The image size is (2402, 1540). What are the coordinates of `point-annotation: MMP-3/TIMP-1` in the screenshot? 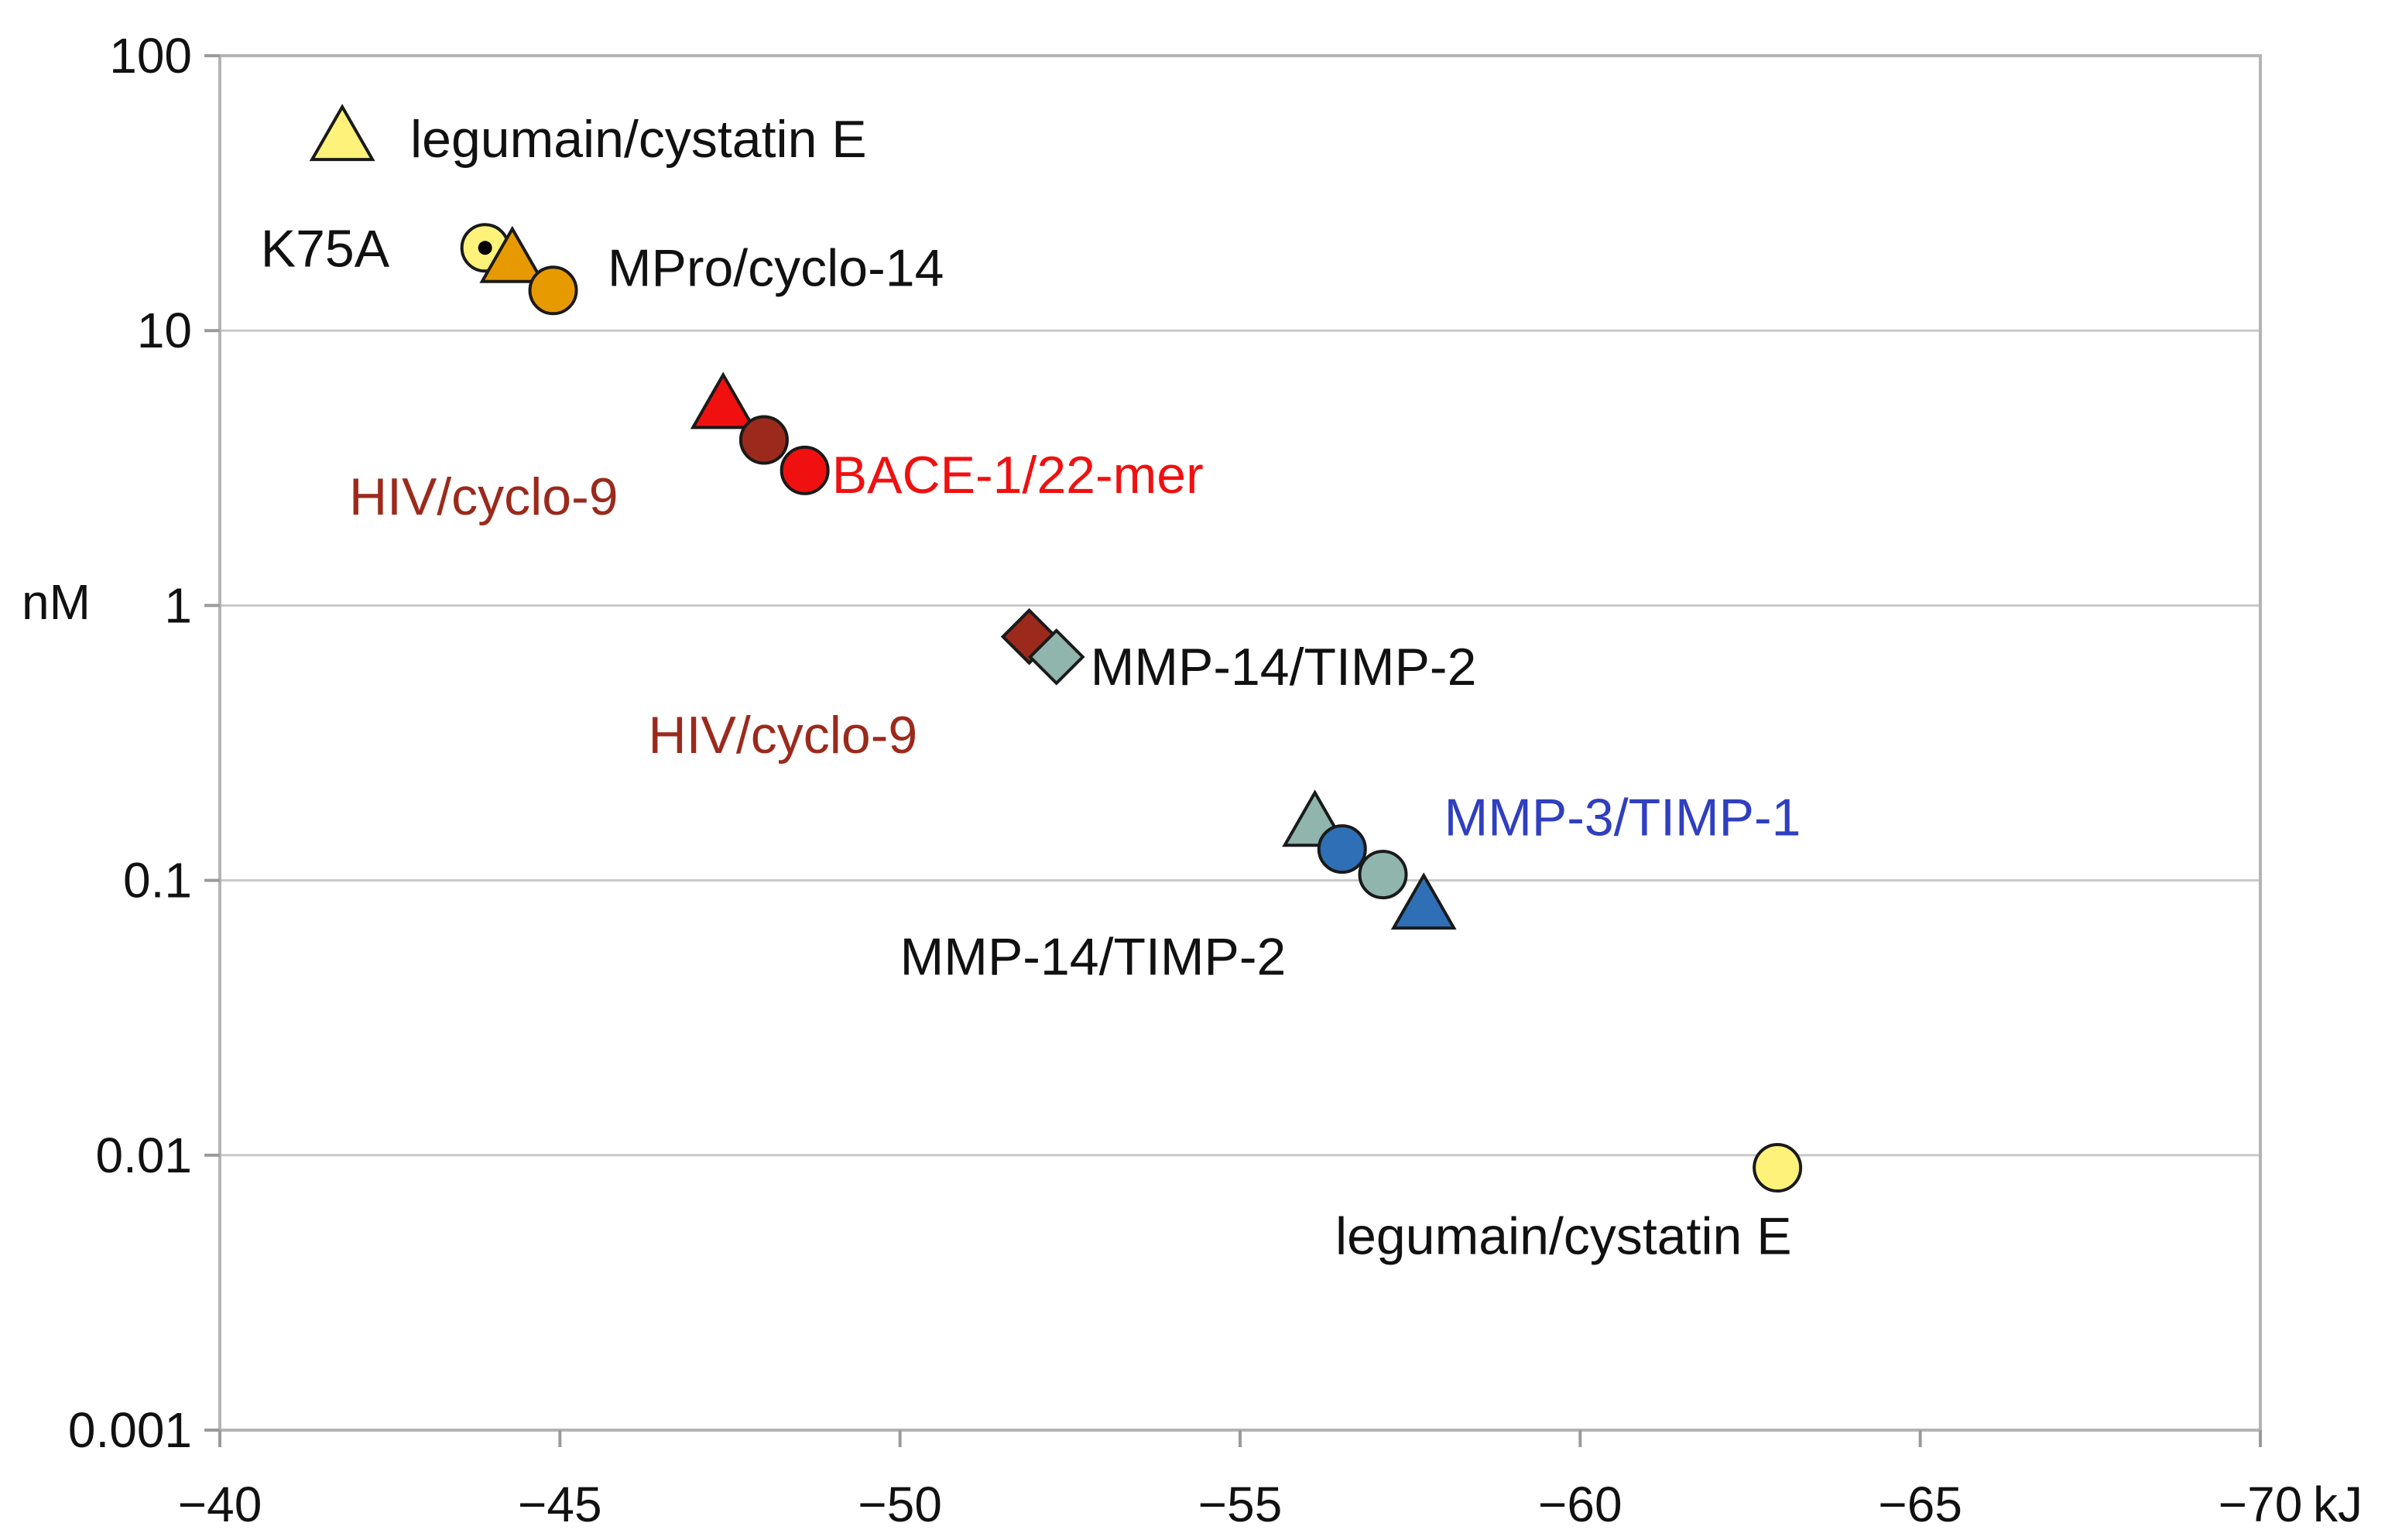 It's located at (1622, 818).